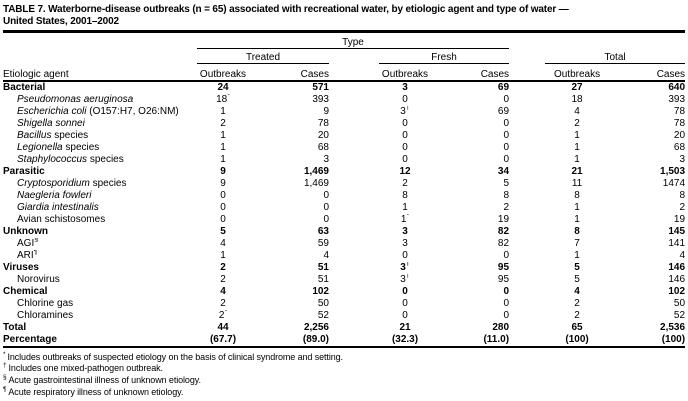 This screenshot has height=401, width=688. What do you see at coordinates (4, 354) in the screenshot?
I see `footnote-marker: *` at bounding box center [4, 354].